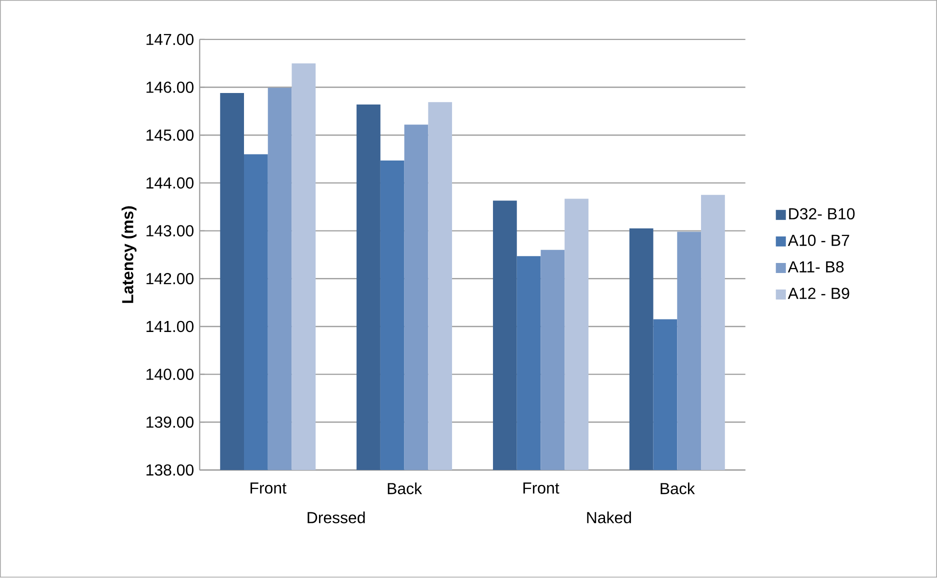 The width and height of the screenshot is (937, 578). I want to click on legend-label: A12 - B9, so click(819, 294).